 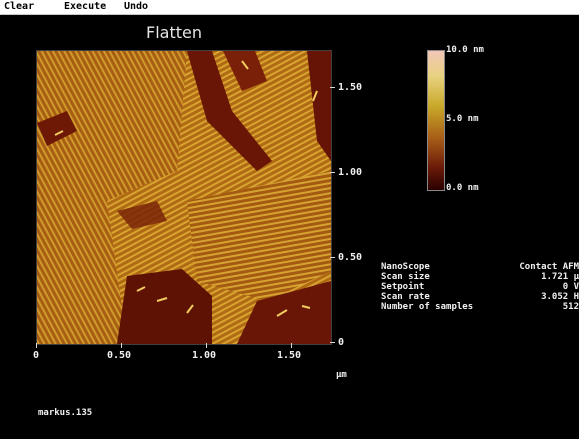 I want to click on info-row: Setpoint 0 V, so click(x=480, y=287).